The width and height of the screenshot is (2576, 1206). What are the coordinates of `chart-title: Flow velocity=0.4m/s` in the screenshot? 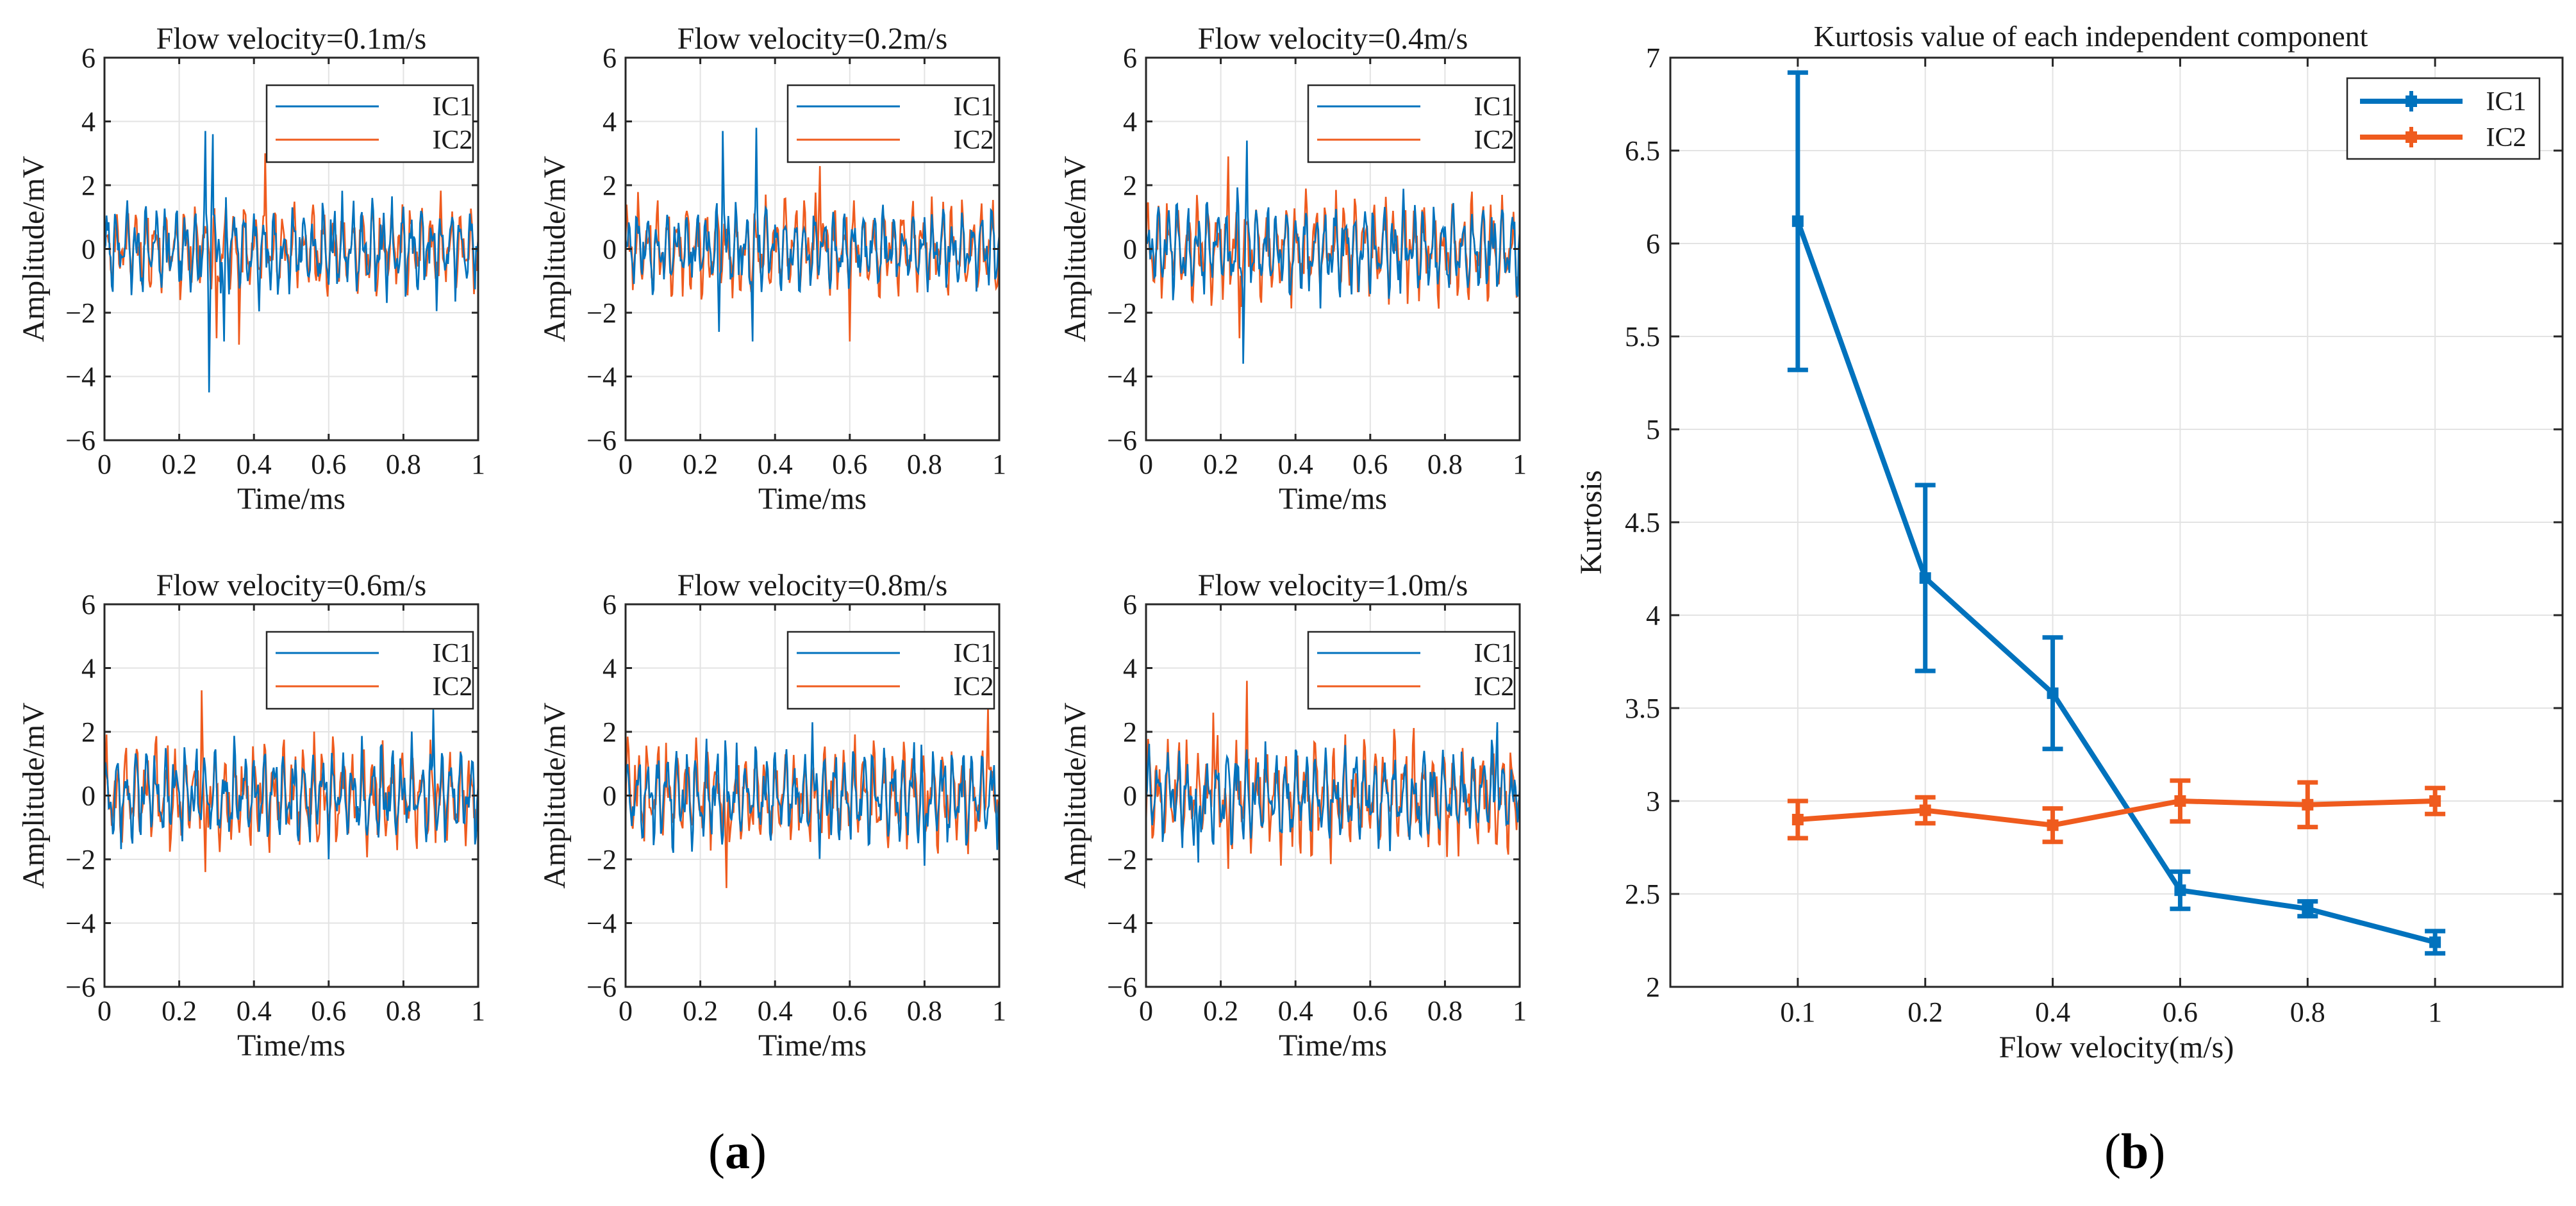 It's located at (1333, 39).